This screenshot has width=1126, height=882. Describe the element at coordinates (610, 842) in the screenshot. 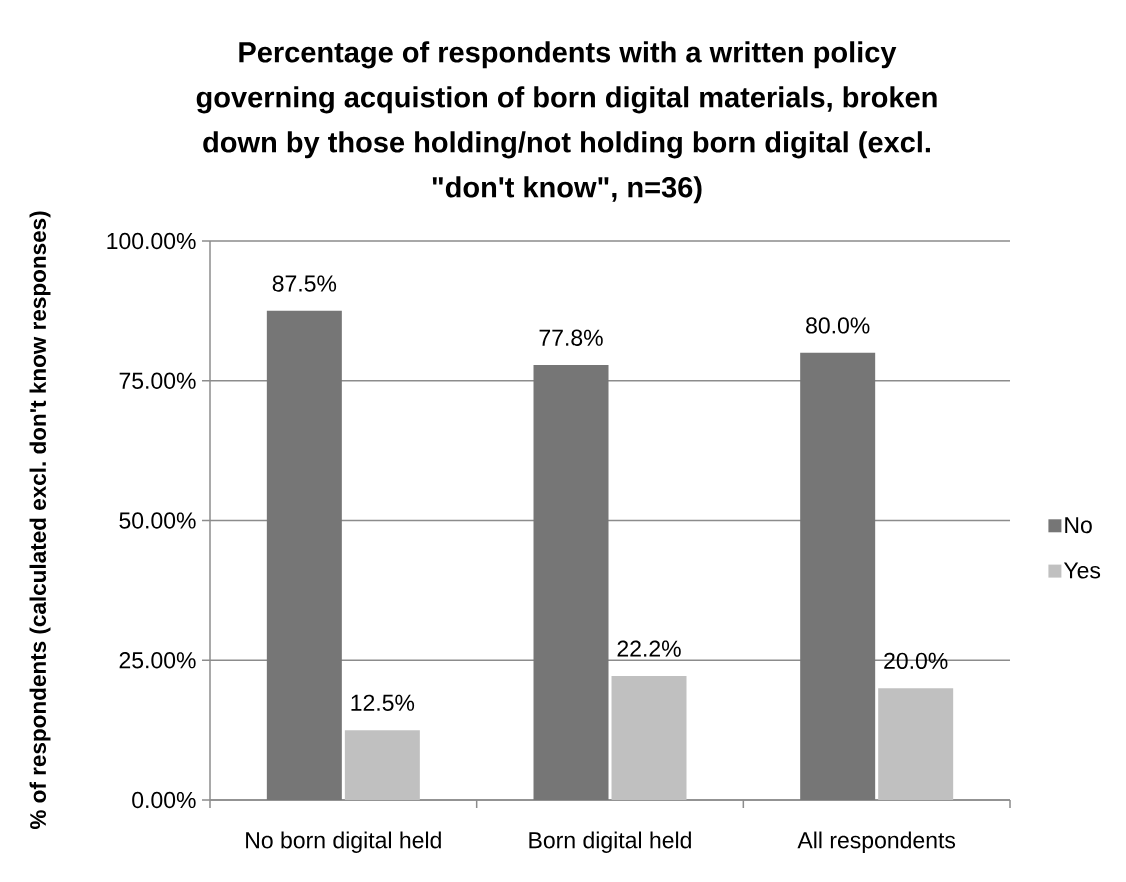

I see `x-tick-label: Born digital held` at that location.